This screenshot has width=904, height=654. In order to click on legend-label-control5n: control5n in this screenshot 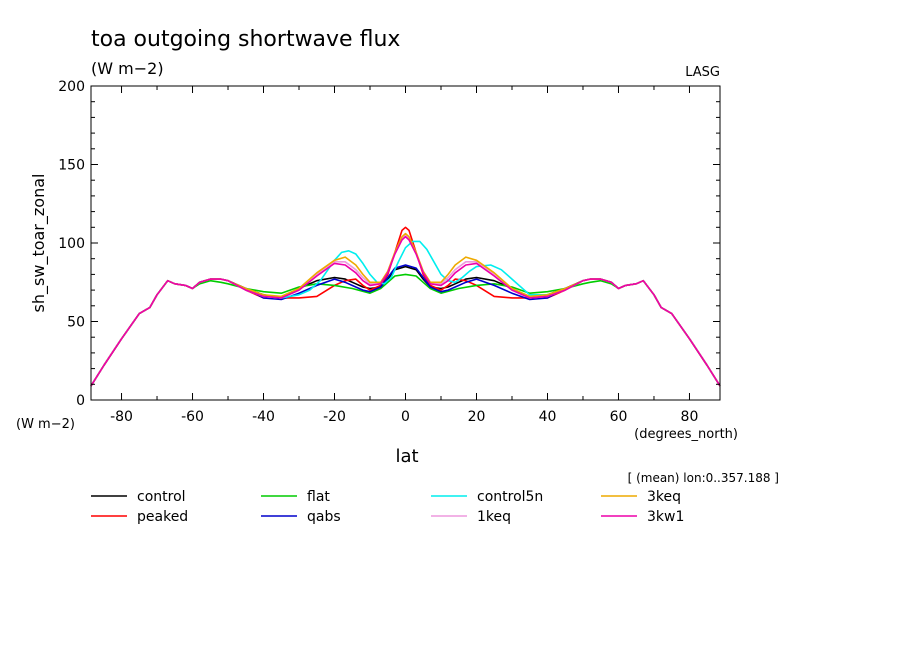, I will do `click(510, 497)`.